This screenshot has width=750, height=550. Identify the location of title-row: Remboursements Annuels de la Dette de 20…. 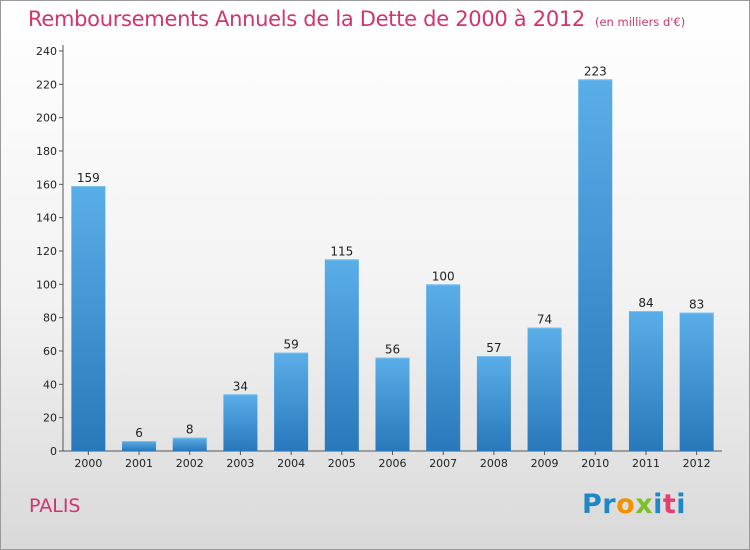
(356, 19).